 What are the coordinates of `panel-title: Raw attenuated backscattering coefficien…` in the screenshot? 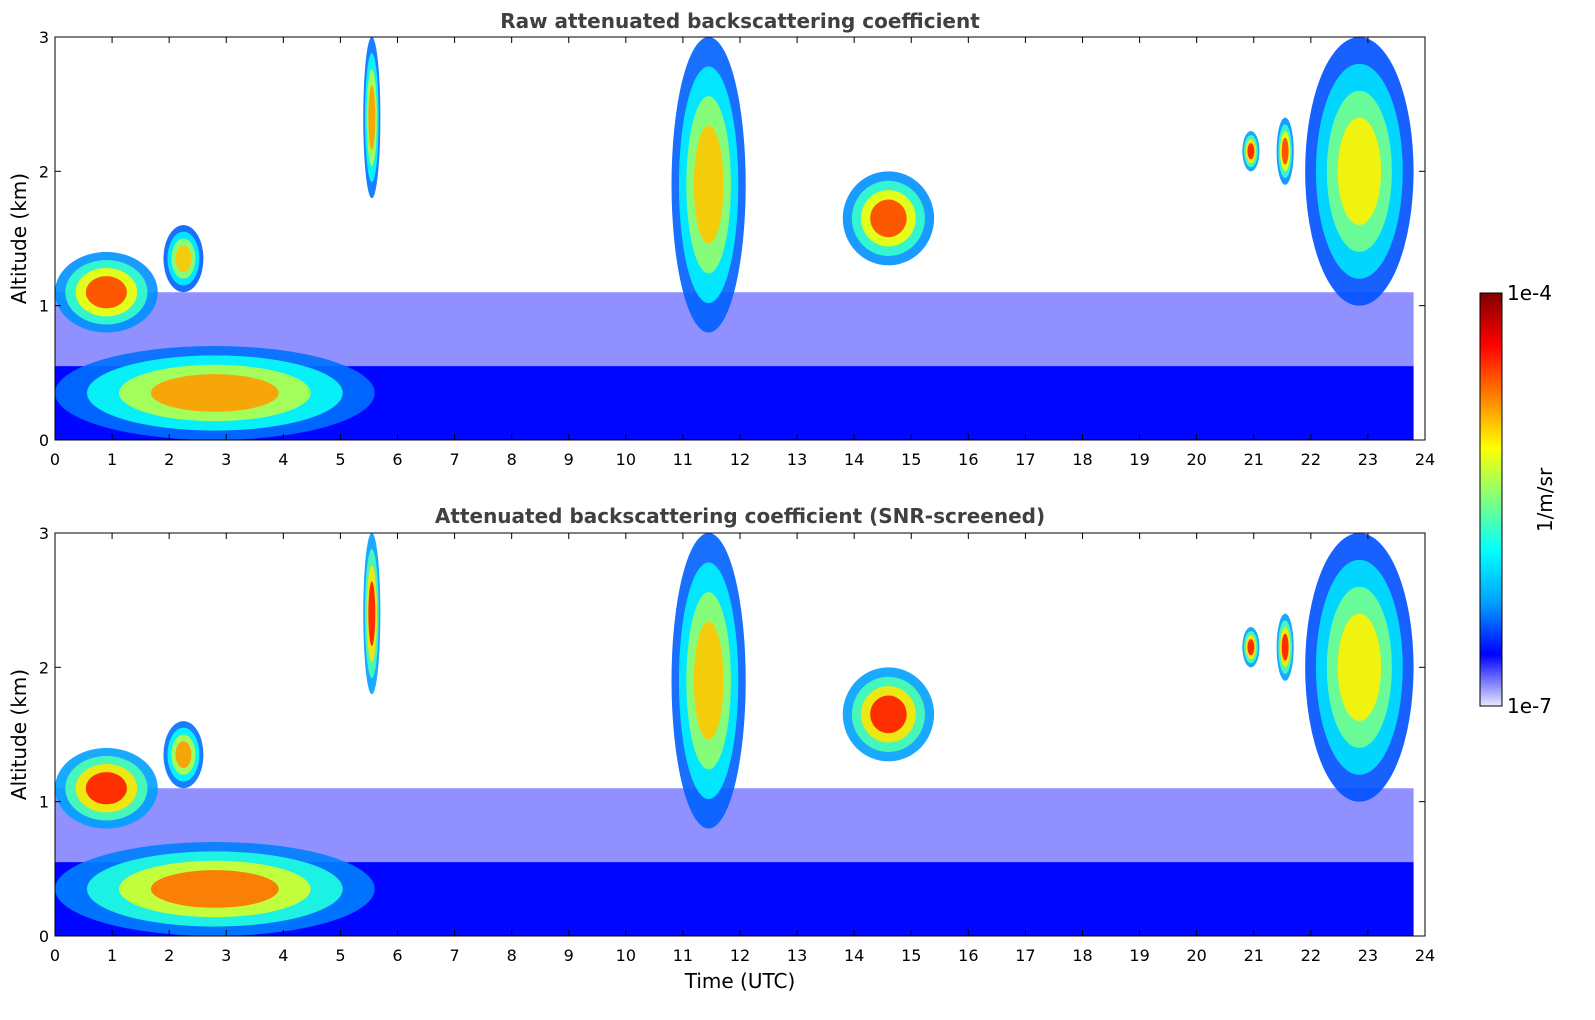 It's located at (740, 21).